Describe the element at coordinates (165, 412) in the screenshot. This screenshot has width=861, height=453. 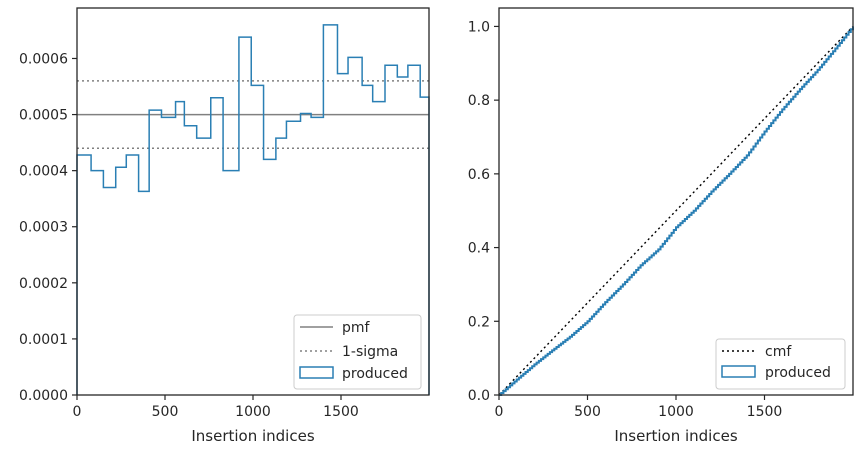
I see `pmf-x-tick-label: 500` at that location.